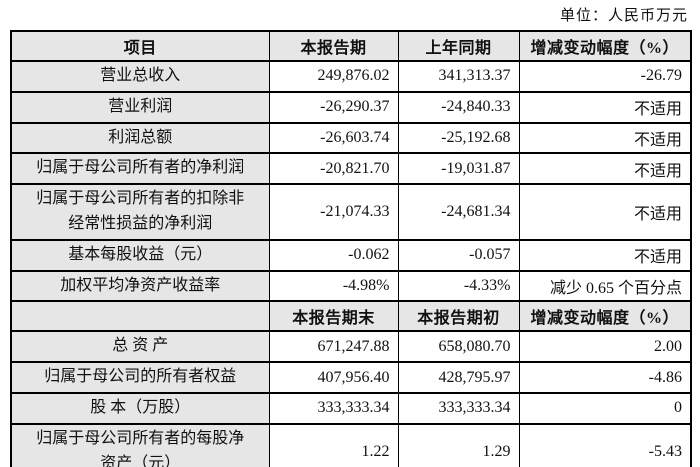 The height and width of the screenshot is (467, 700). Describe the element at coordinates (333, 138) in the screenshot. I see `current-value: -26,603.74` at that location.